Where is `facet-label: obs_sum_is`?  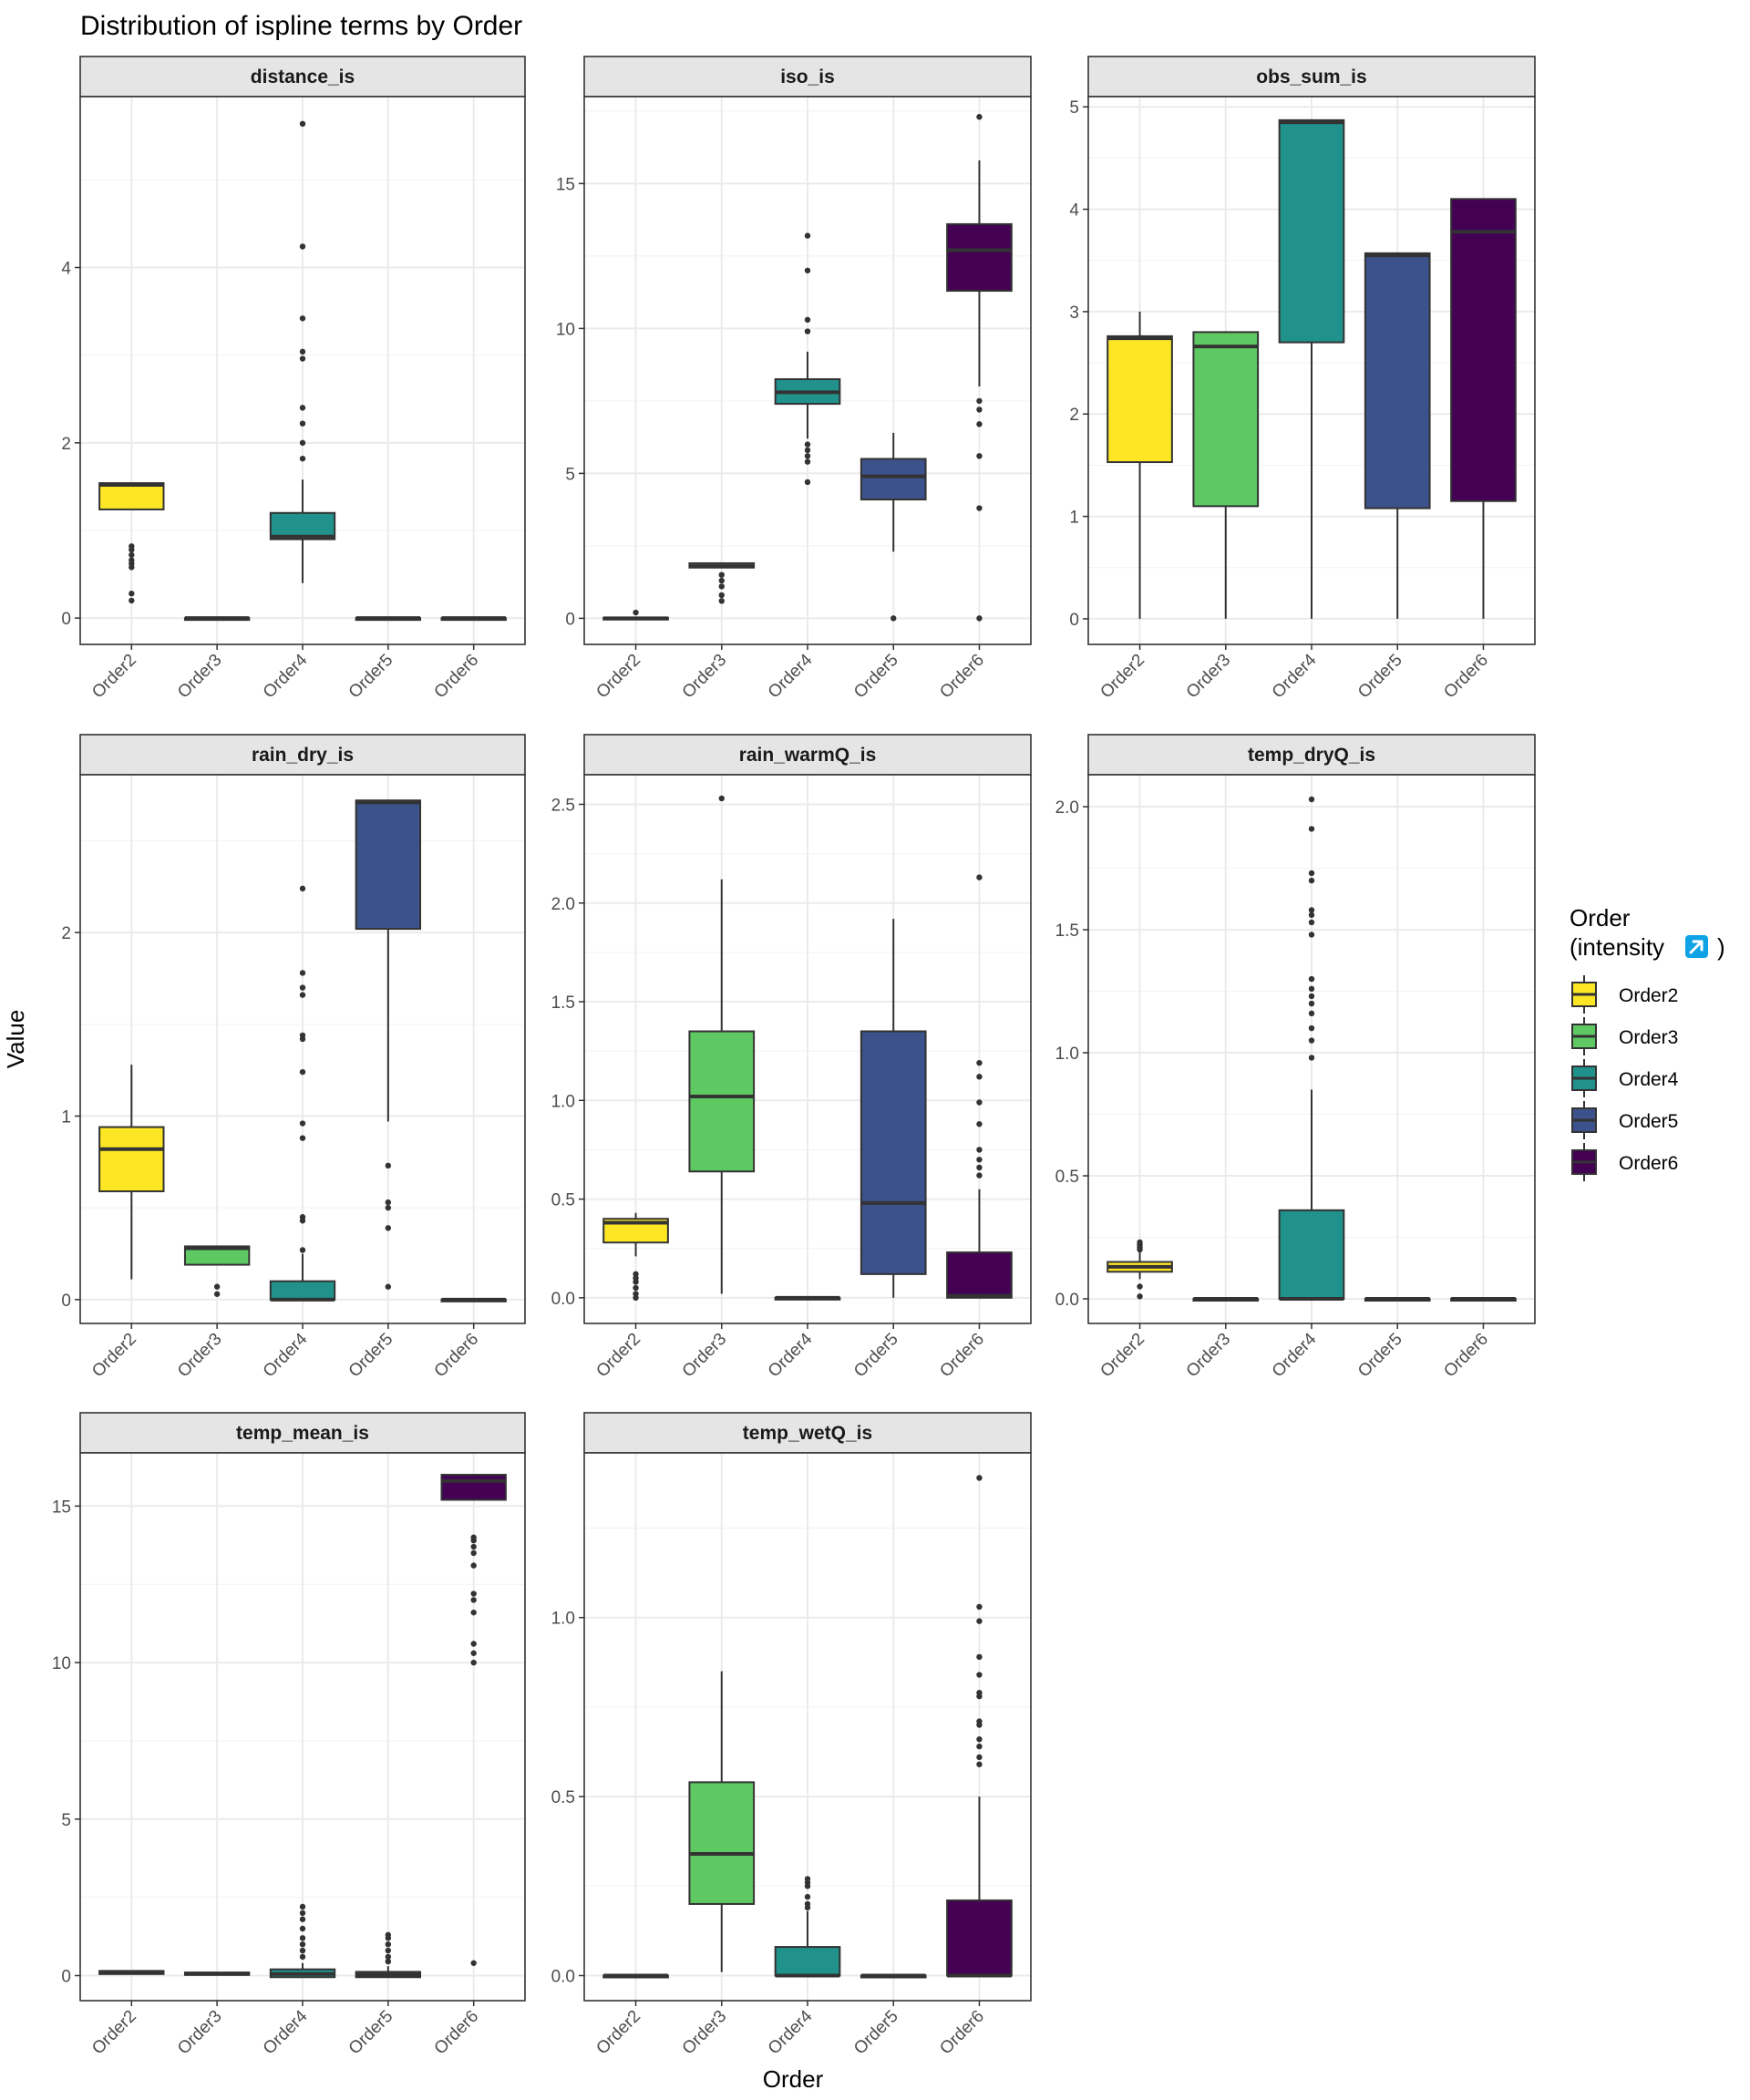 facet-label: obs_sum_is is located at coordinates (1311, 78).